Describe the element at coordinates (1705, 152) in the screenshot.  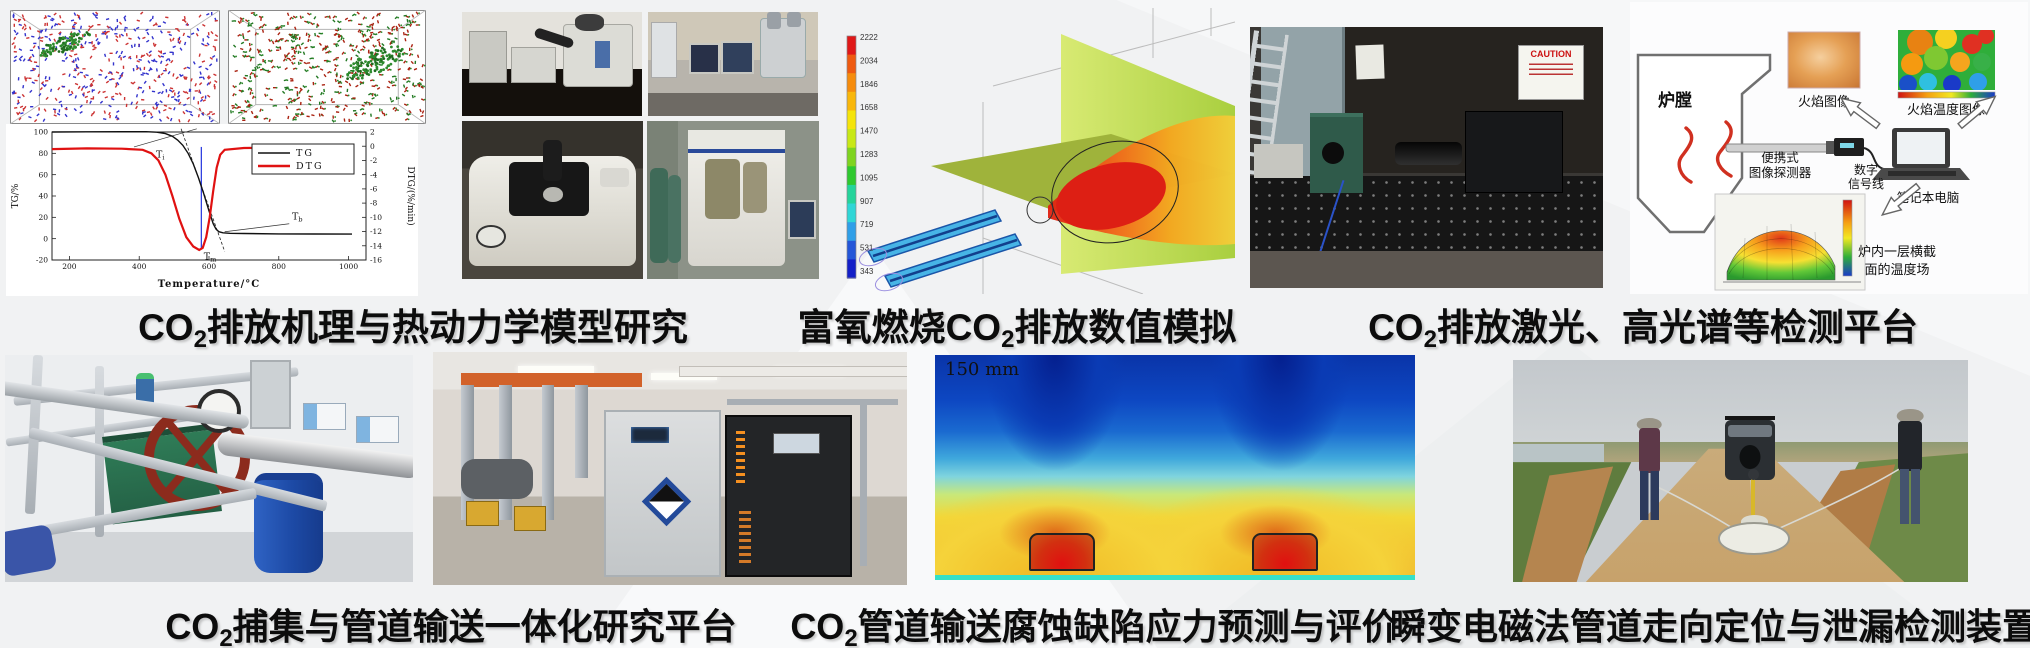
I see `flame-squiggles` at that location.